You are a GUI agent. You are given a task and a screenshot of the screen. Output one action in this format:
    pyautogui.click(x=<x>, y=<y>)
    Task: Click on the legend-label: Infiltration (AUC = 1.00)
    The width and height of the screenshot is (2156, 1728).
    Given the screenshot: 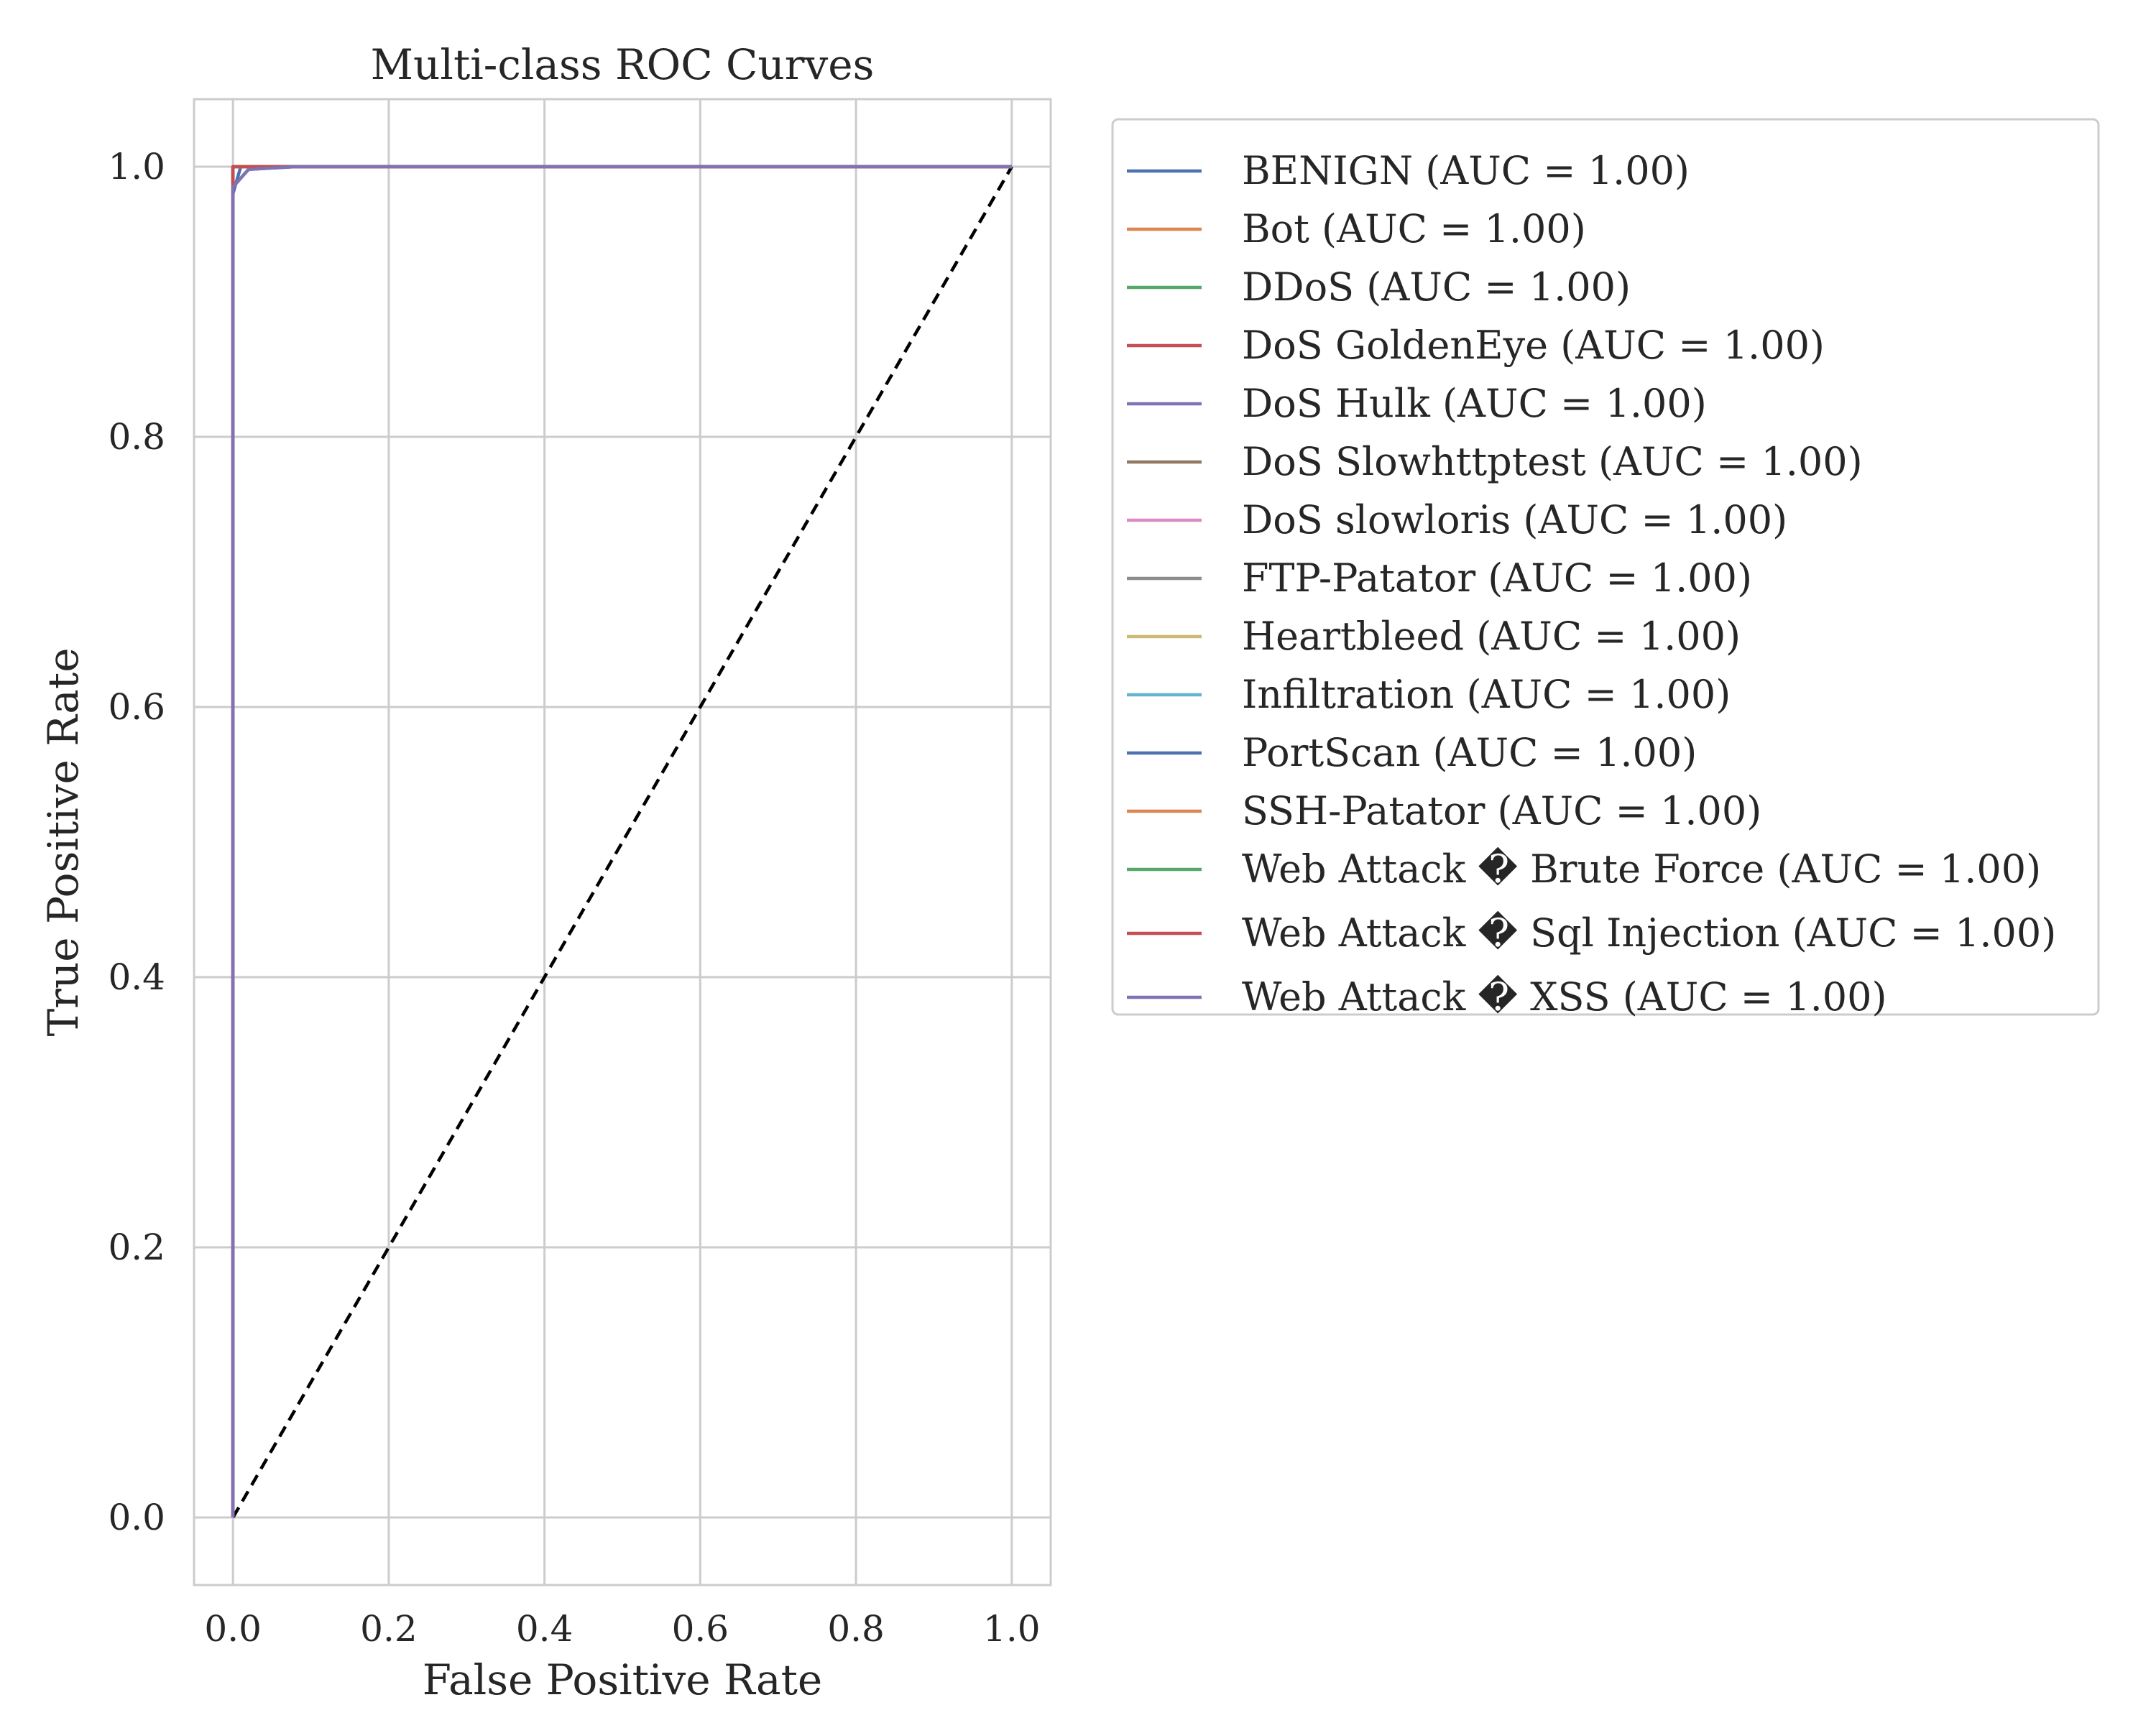 What is the action you would take?
    pyautogui.click(x=1486, y=694)
    